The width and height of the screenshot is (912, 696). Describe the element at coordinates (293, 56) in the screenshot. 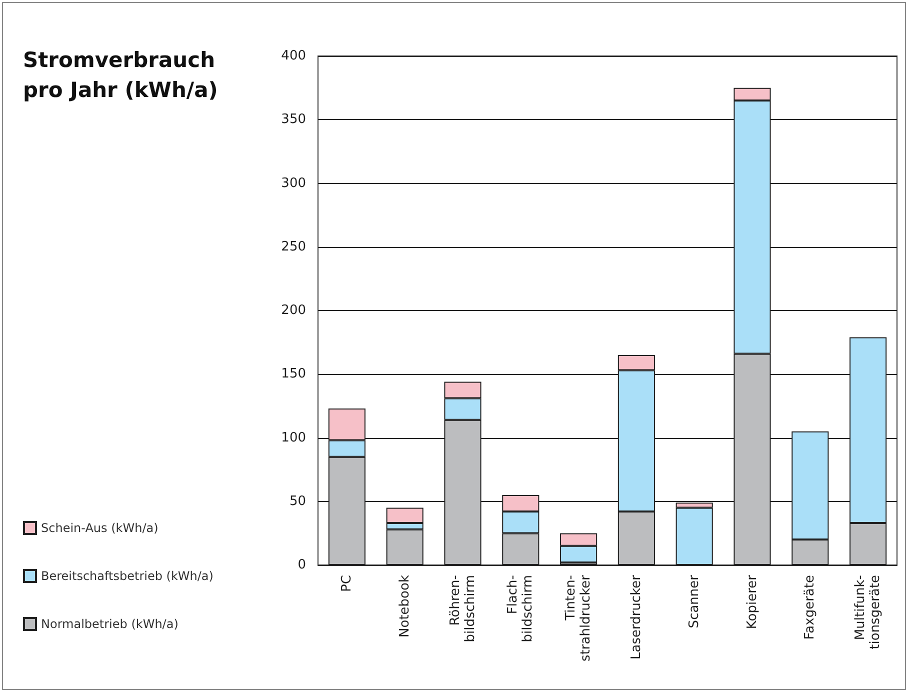

I see `y-tick-label: 400` at that location.